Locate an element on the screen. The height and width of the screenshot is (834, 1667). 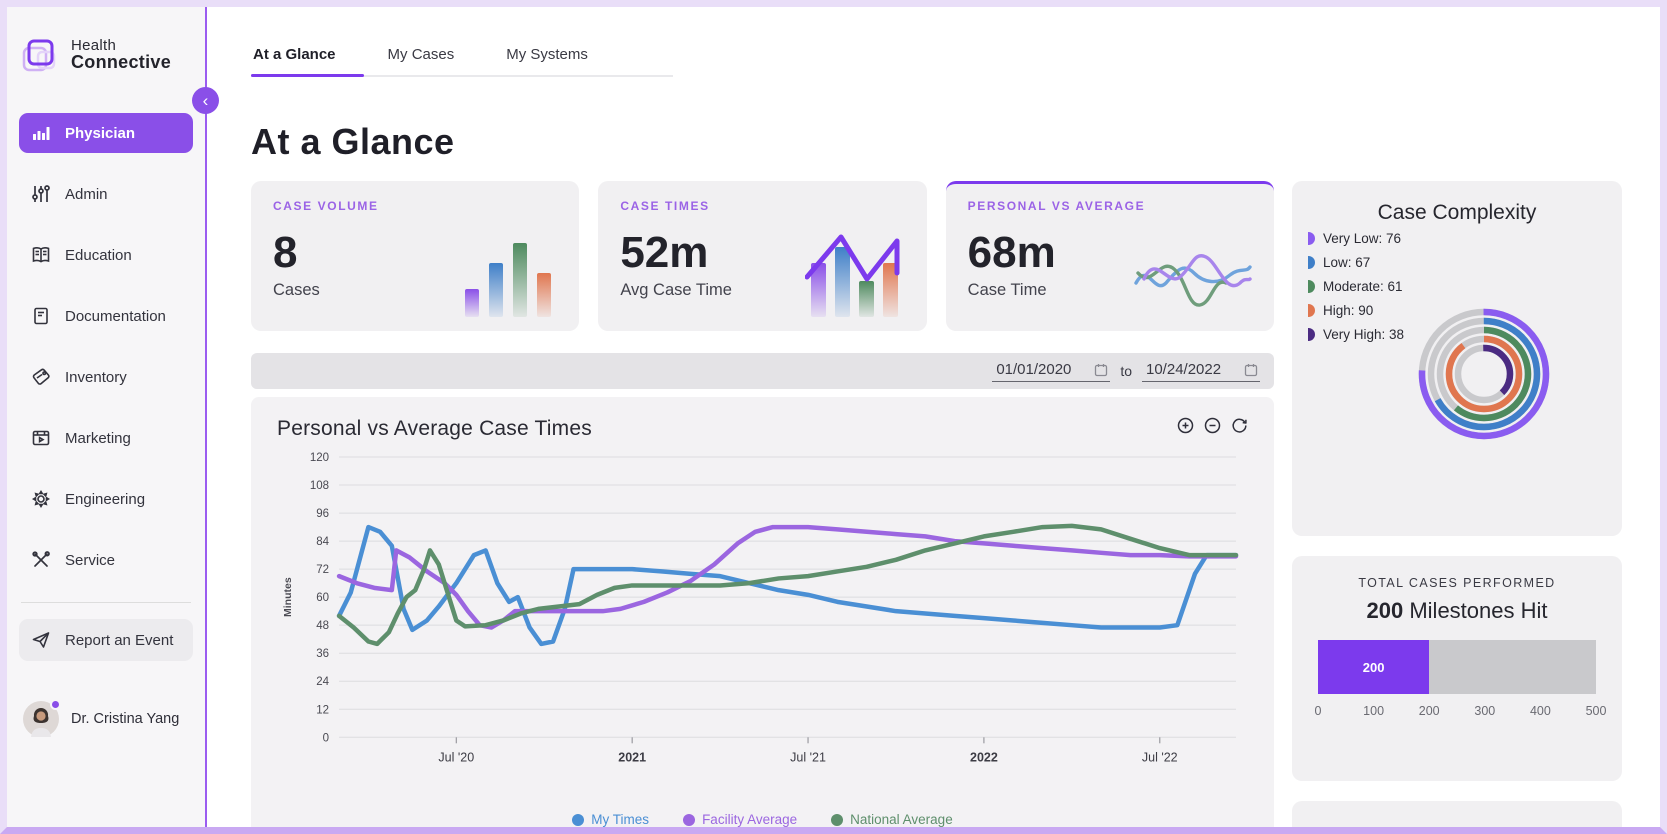
svg-text: 36 is located at coordinates (322, 654).